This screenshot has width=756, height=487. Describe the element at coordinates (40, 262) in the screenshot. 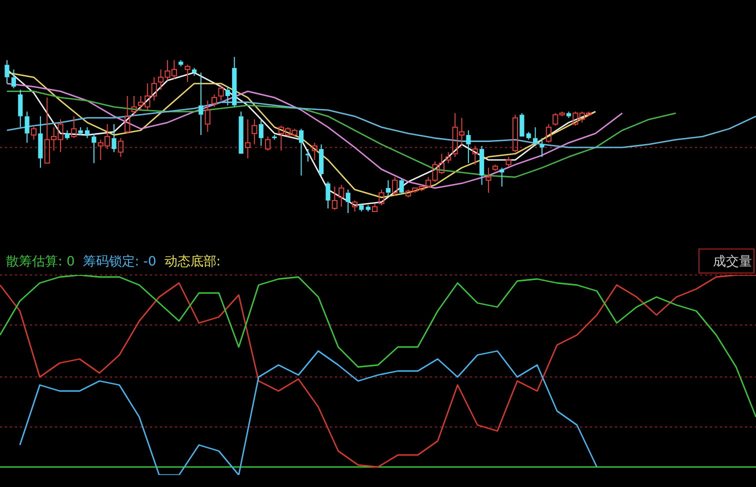

I see `series-label: 散筹估算: 0` at that location.